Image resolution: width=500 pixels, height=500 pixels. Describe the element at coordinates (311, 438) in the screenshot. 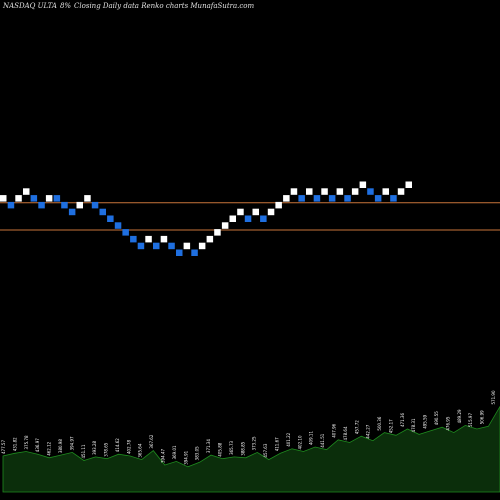

I see `volume-value-label: 409.11` at that location.